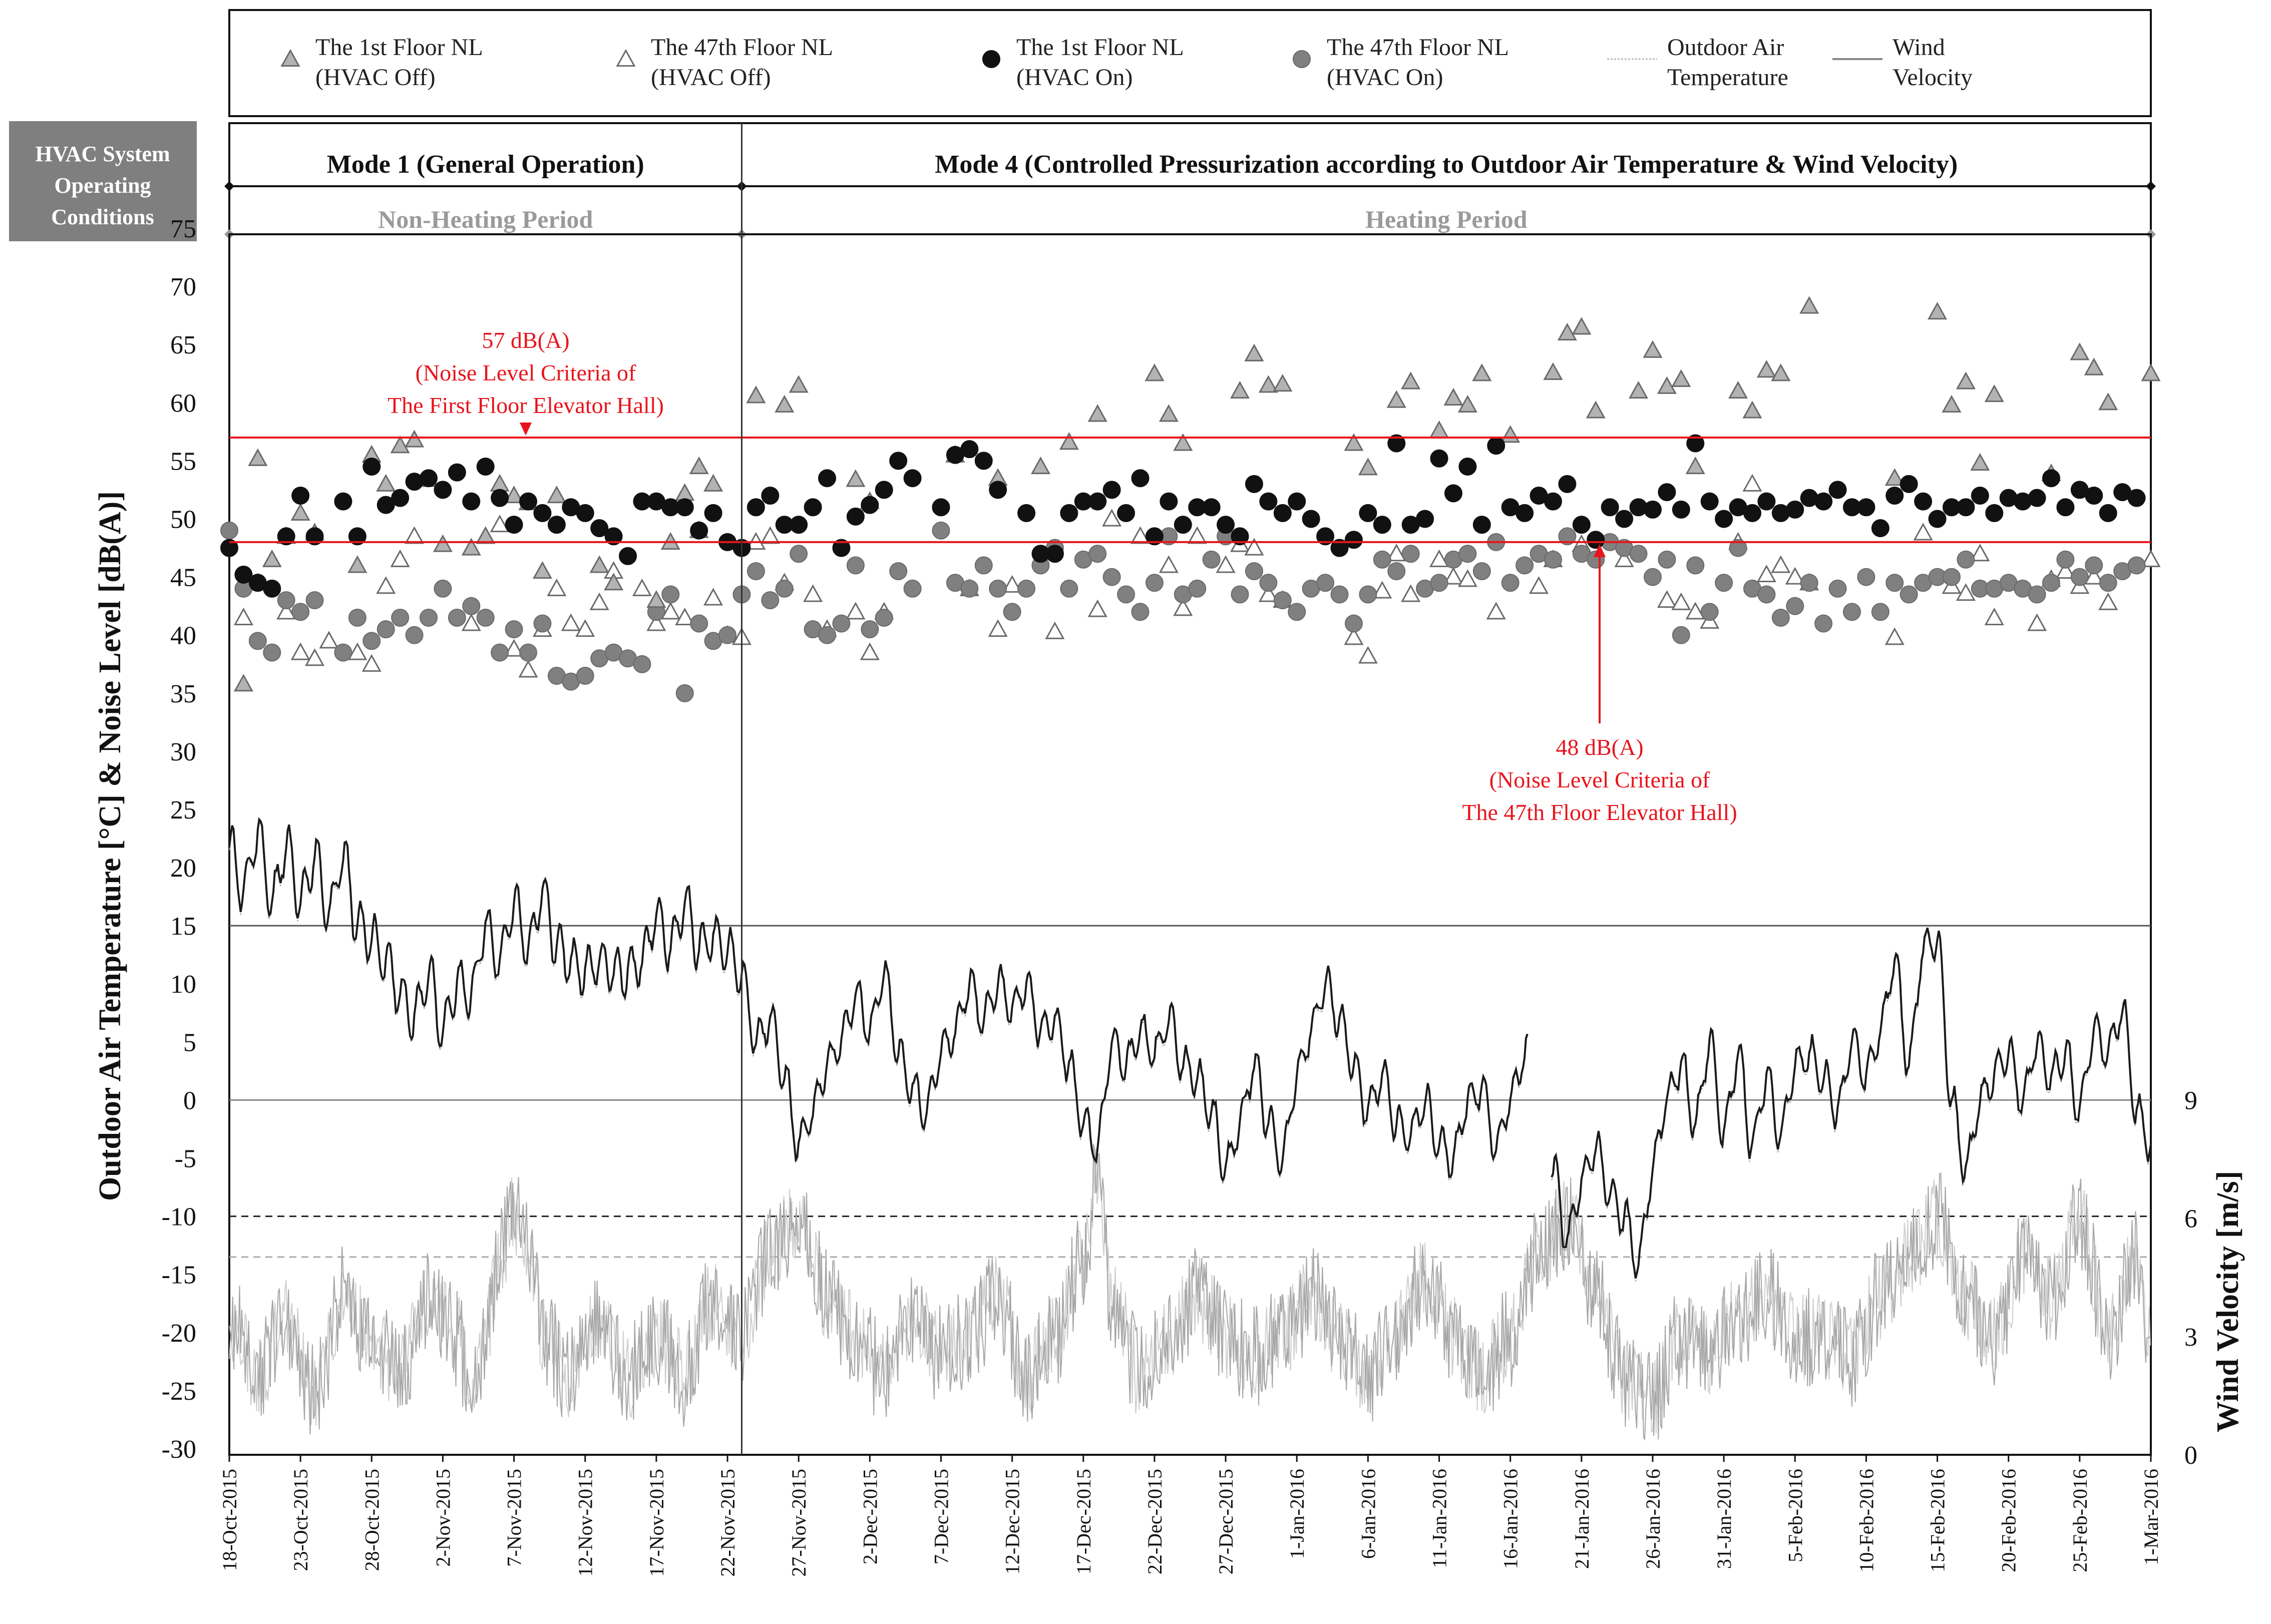 This screenshot has height=1624, width=2271. I want to click on x-tick-label: 7-Dec-2015, so click(941, 1517).